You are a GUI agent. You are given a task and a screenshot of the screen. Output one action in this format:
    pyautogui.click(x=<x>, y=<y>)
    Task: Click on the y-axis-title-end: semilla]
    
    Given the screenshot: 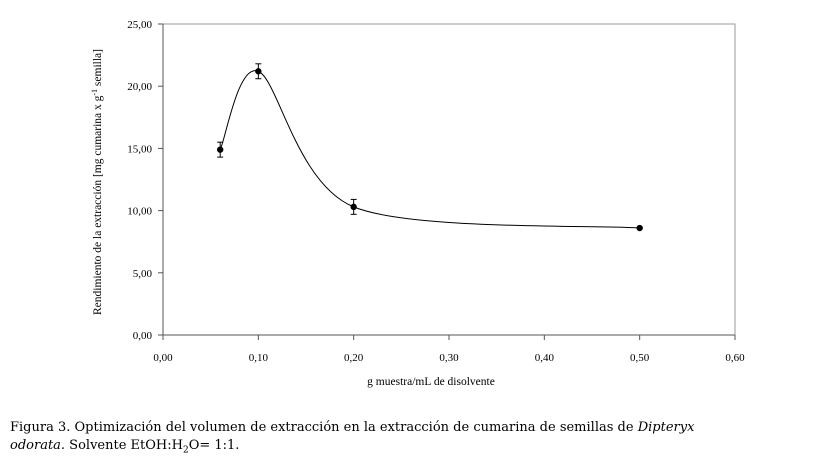 What is the action you would take?
    pyautogui.click(x=98, y=69)
    